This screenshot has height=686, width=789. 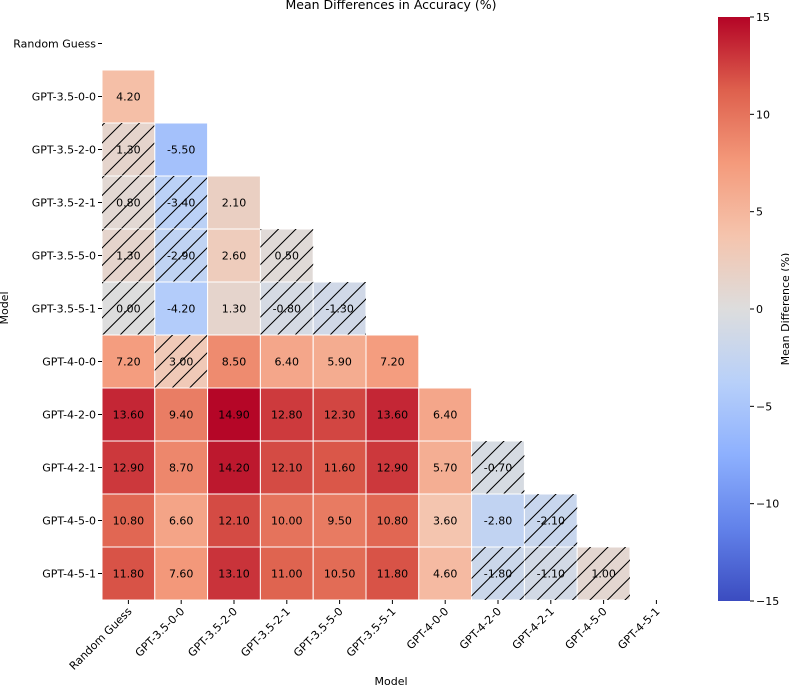 What do you see at coordinates (318, 632) in the screenshot?
I see `x-tick-label: GPT-3.5-5-0` at bounding box center [318, 632].